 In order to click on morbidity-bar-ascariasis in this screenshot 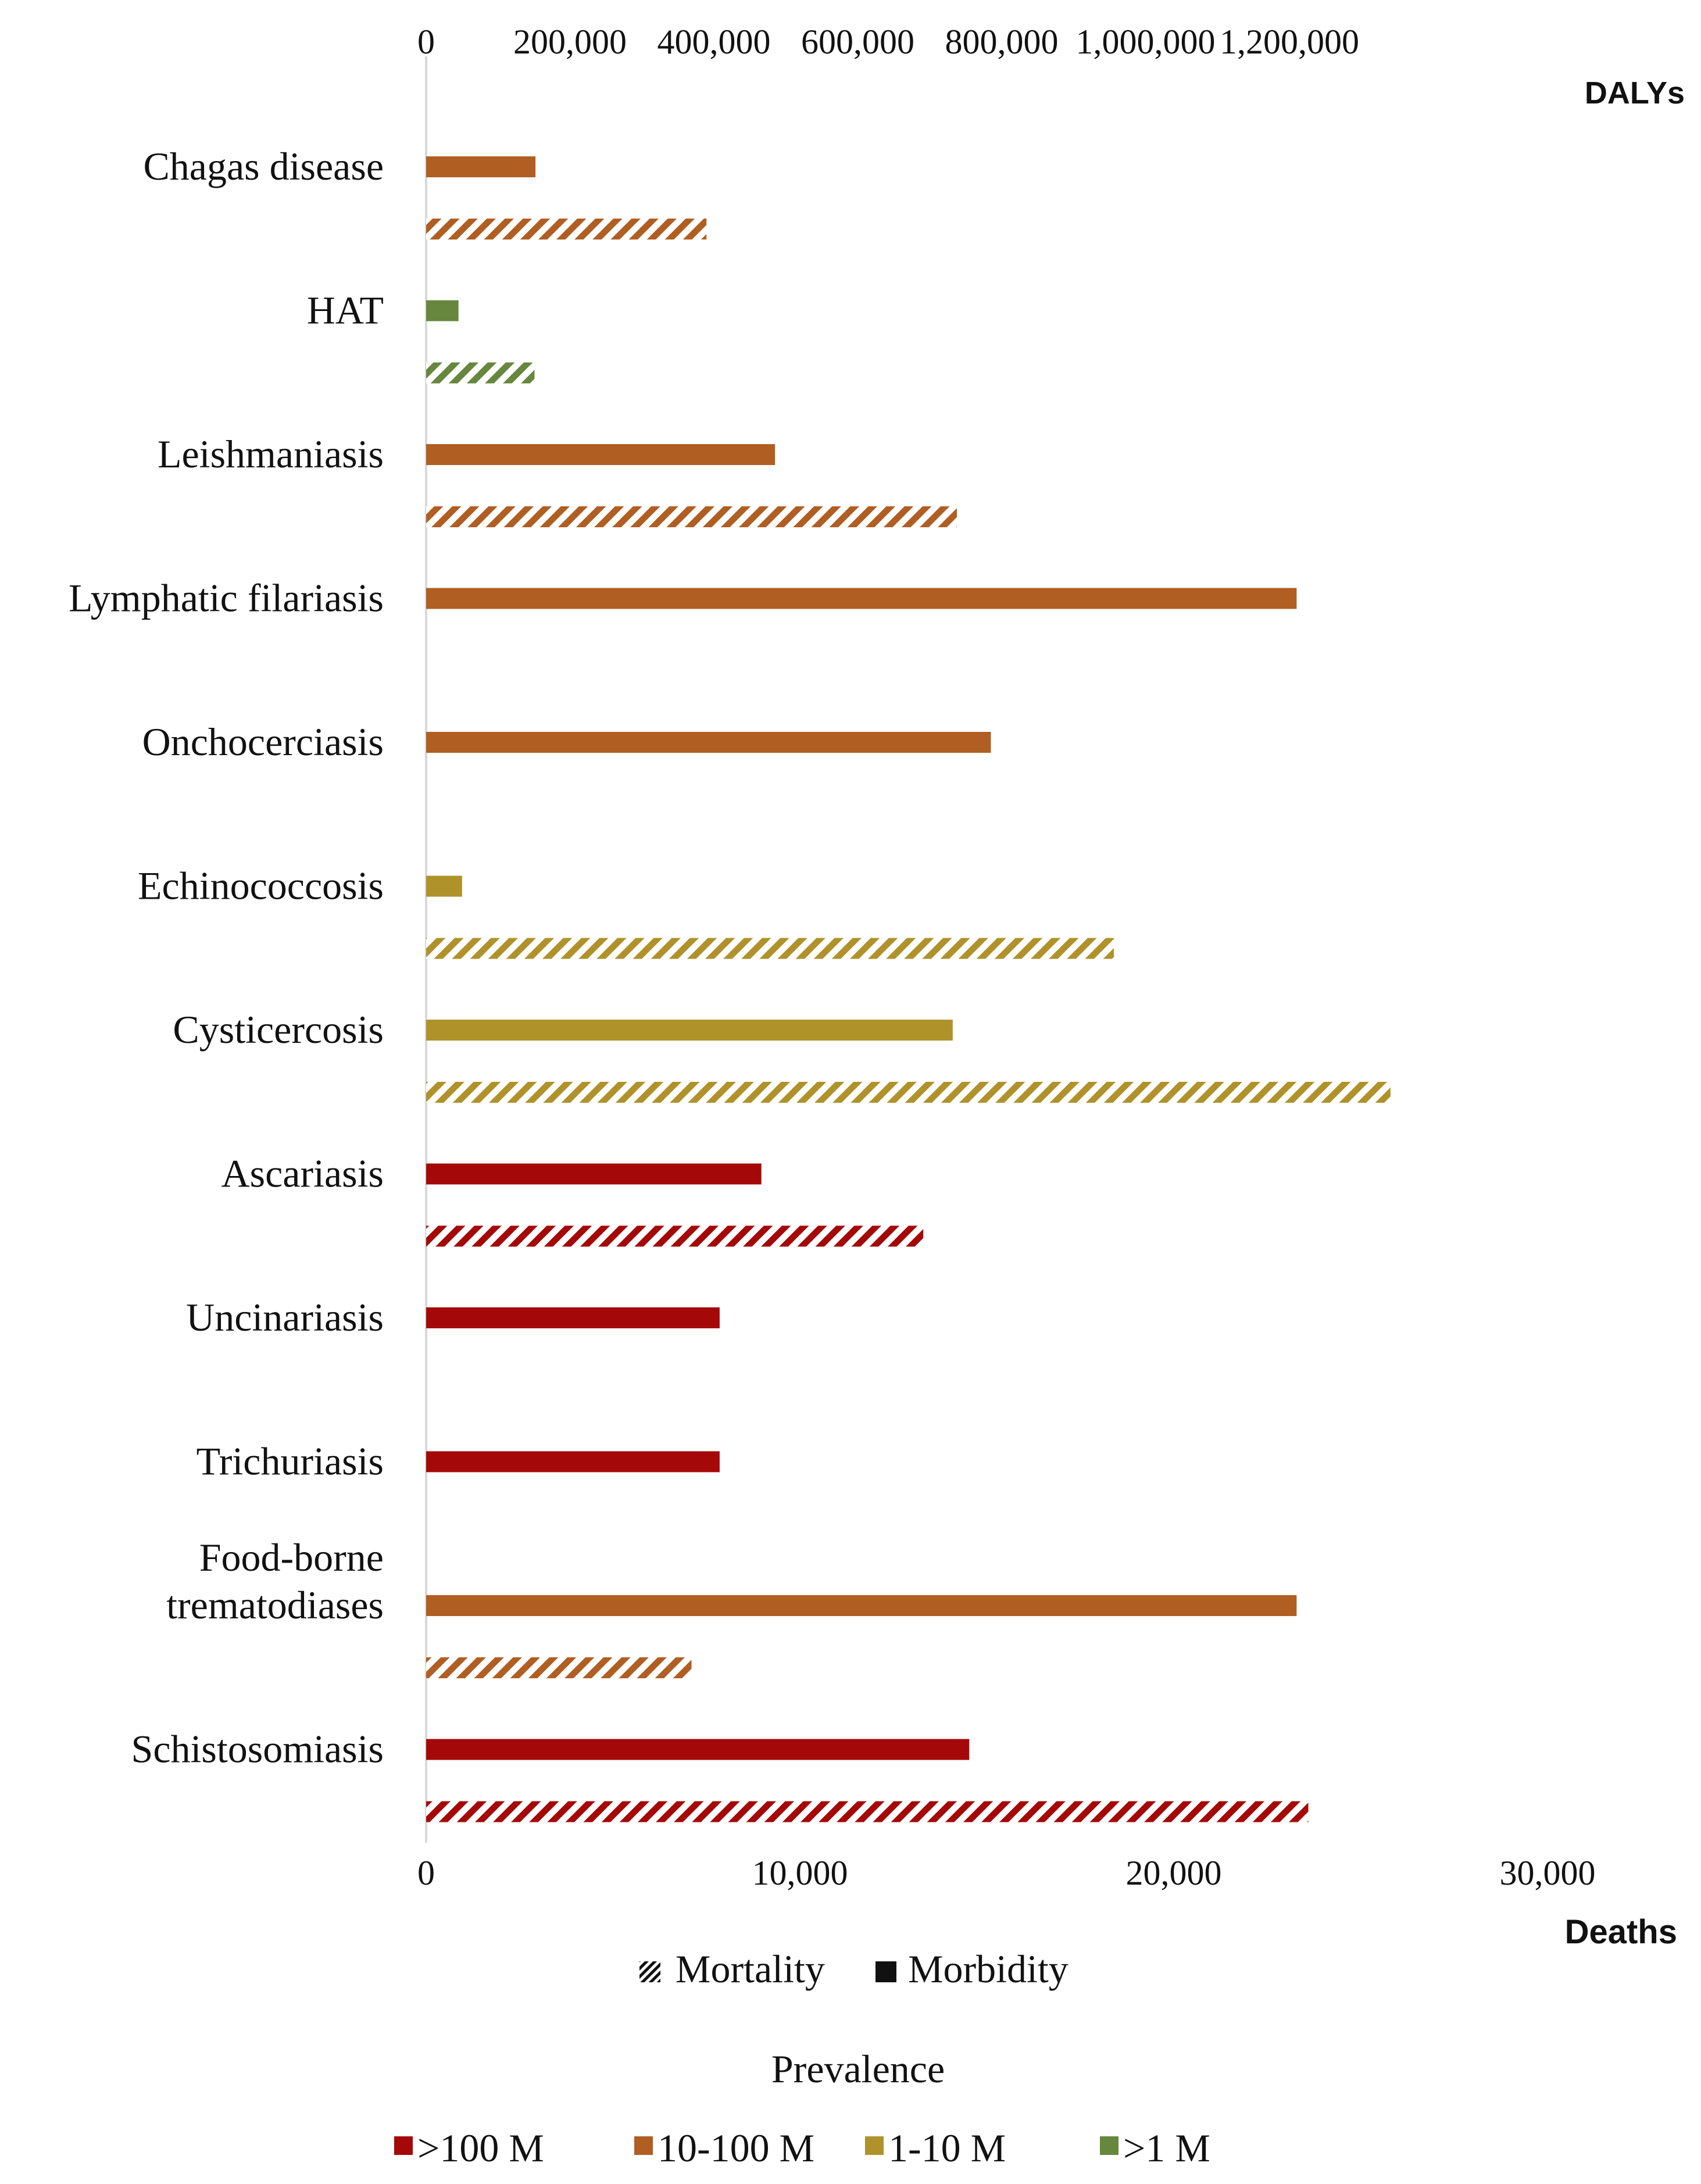, I will do `click(594, 1174)`.